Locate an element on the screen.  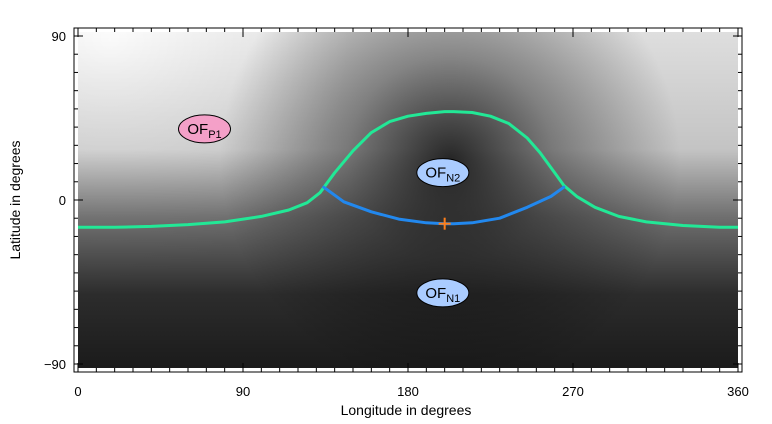
y-tick-label: 0 is located at coordinates (62, 200).